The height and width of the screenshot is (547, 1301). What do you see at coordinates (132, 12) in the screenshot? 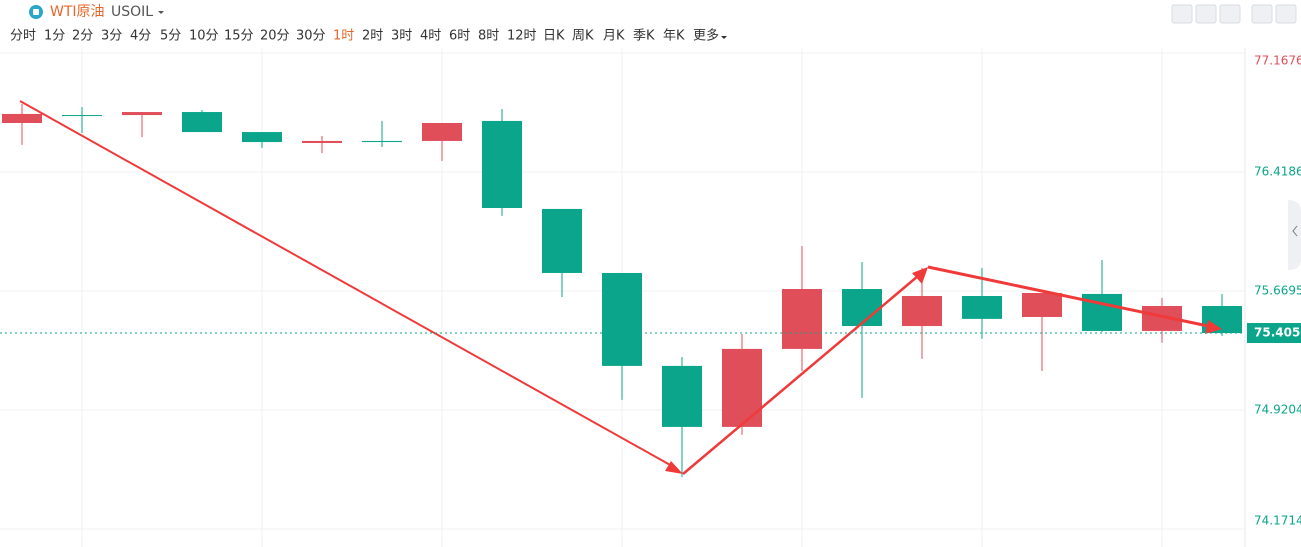
I see `symbol-code: USOIL` at bounding box center [132, 12].